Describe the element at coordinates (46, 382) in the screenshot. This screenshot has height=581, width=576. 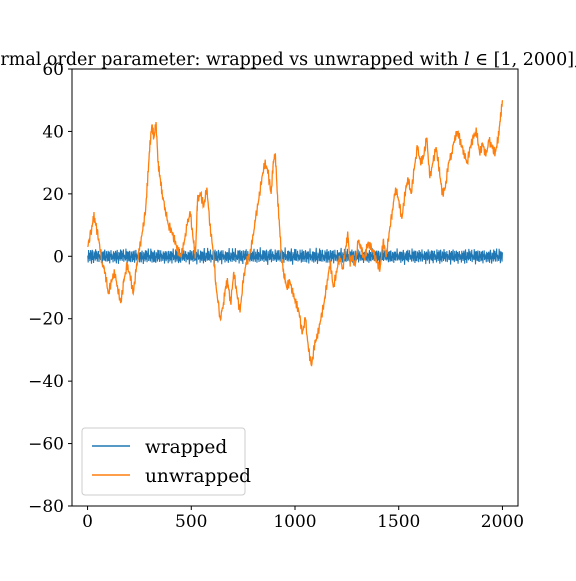
I see `y-tick-label: −40` at that location.